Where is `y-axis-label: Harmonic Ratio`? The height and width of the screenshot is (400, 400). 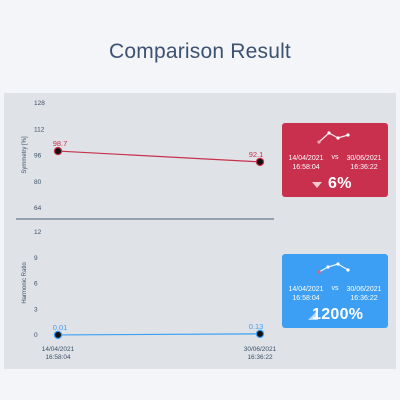 y-axis-label: Harmonic Ratio is located at coordinates (25, 283).